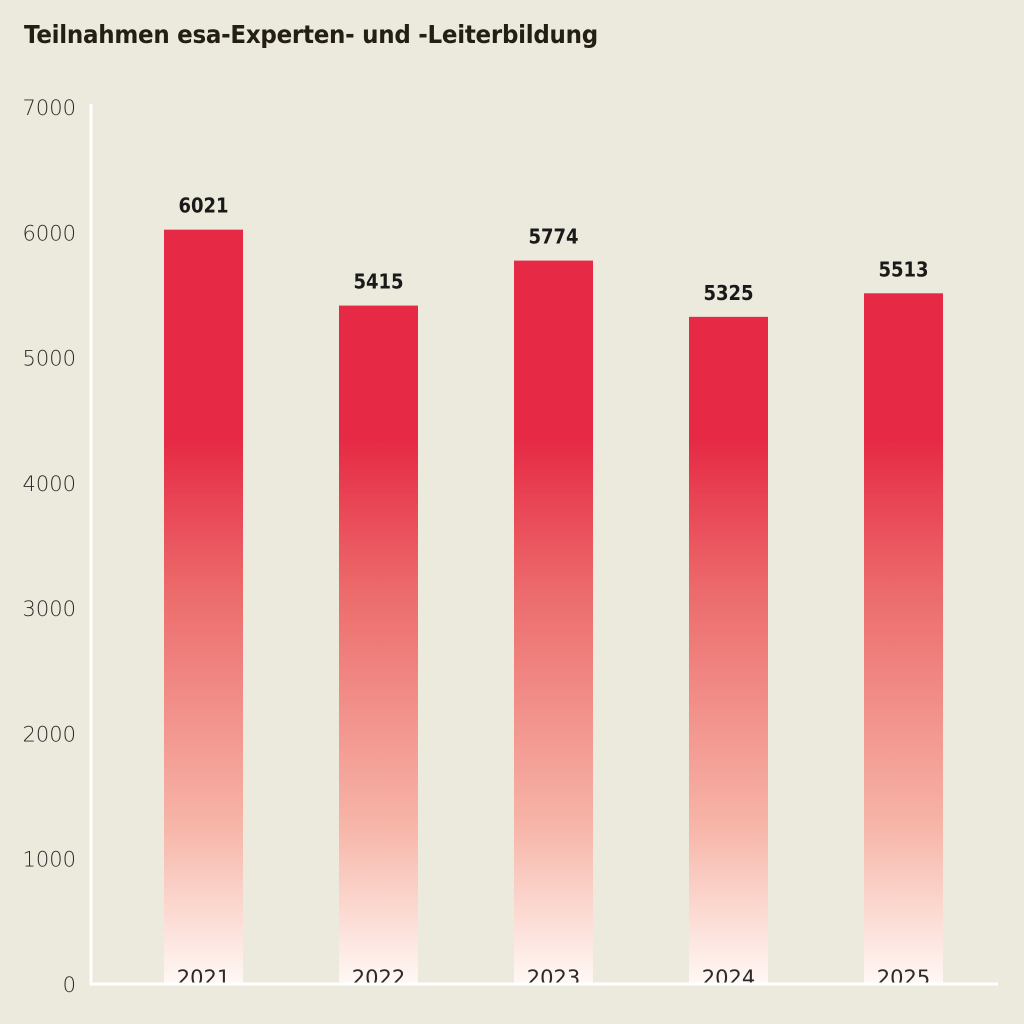  I want to click on data-label-2023: 5774, so click(553, 237).